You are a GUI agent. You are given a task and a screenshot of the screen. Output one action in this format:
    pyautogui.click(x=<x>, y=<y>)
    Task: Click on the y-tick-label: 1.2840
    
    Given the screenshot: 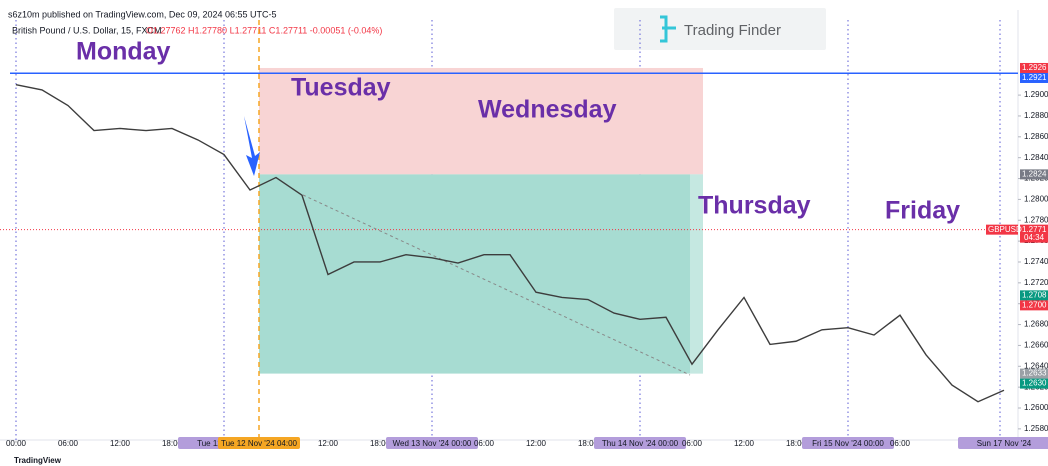 What is the action you would take?
    pyautogui.click(x=1036, y=157)
    